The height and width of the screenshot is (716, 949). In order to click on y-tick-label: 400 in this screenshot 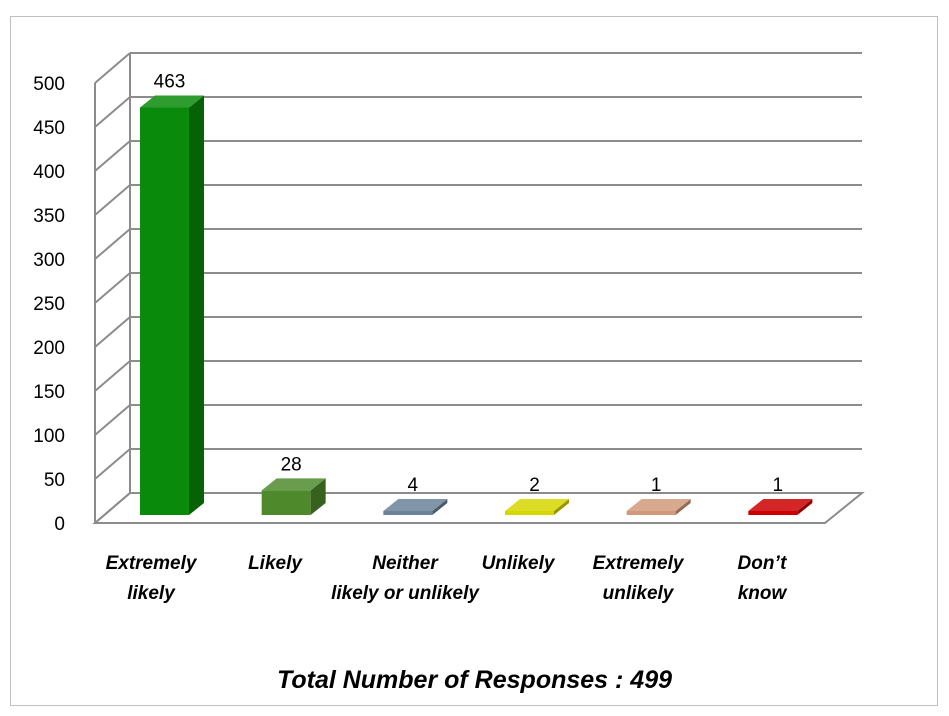, I will do `click(49, 172)`.